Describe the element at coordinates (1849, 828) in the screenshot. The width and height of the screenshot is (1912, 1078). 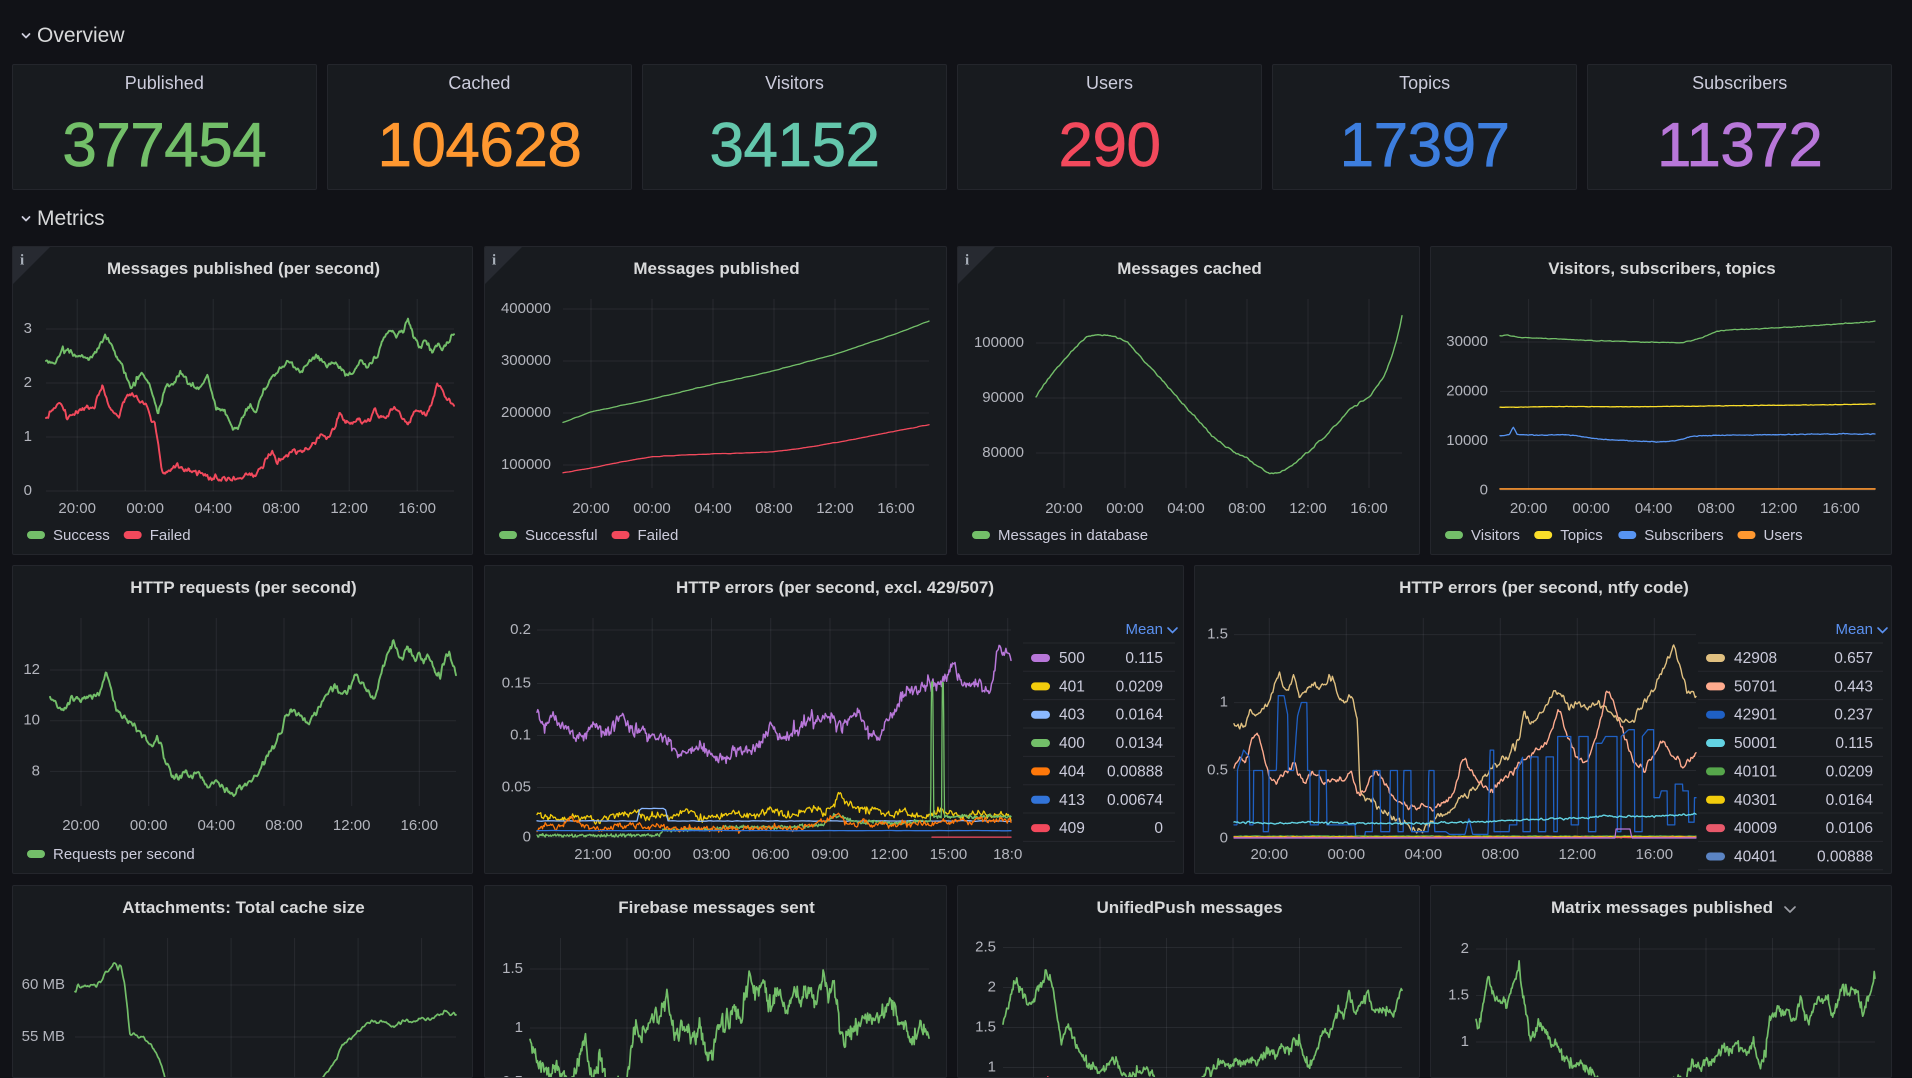
I see `svg-text: 0.0106` at that location.